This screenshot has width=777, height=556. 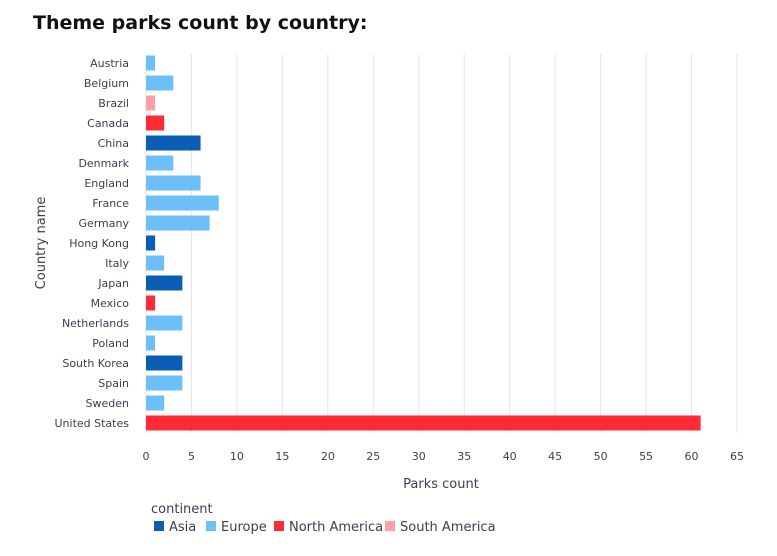 What do you see at coordinates (92, 423) in the screenshot?
I see `y-tick-label: United States` at bounding box center [92, 423].